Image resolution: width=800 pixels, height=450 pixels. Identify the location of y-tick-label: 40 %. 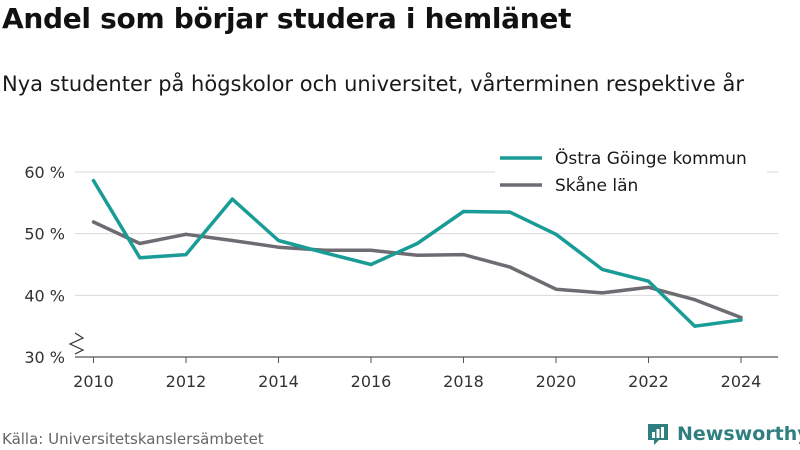
(44, 295).